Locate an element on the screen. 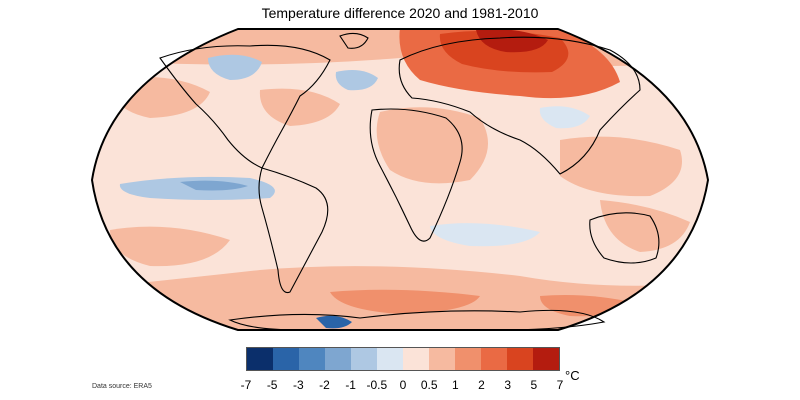 This screenshot has width=800, height=400. central-asia-cool-patch is located at coordinates (564, 117).